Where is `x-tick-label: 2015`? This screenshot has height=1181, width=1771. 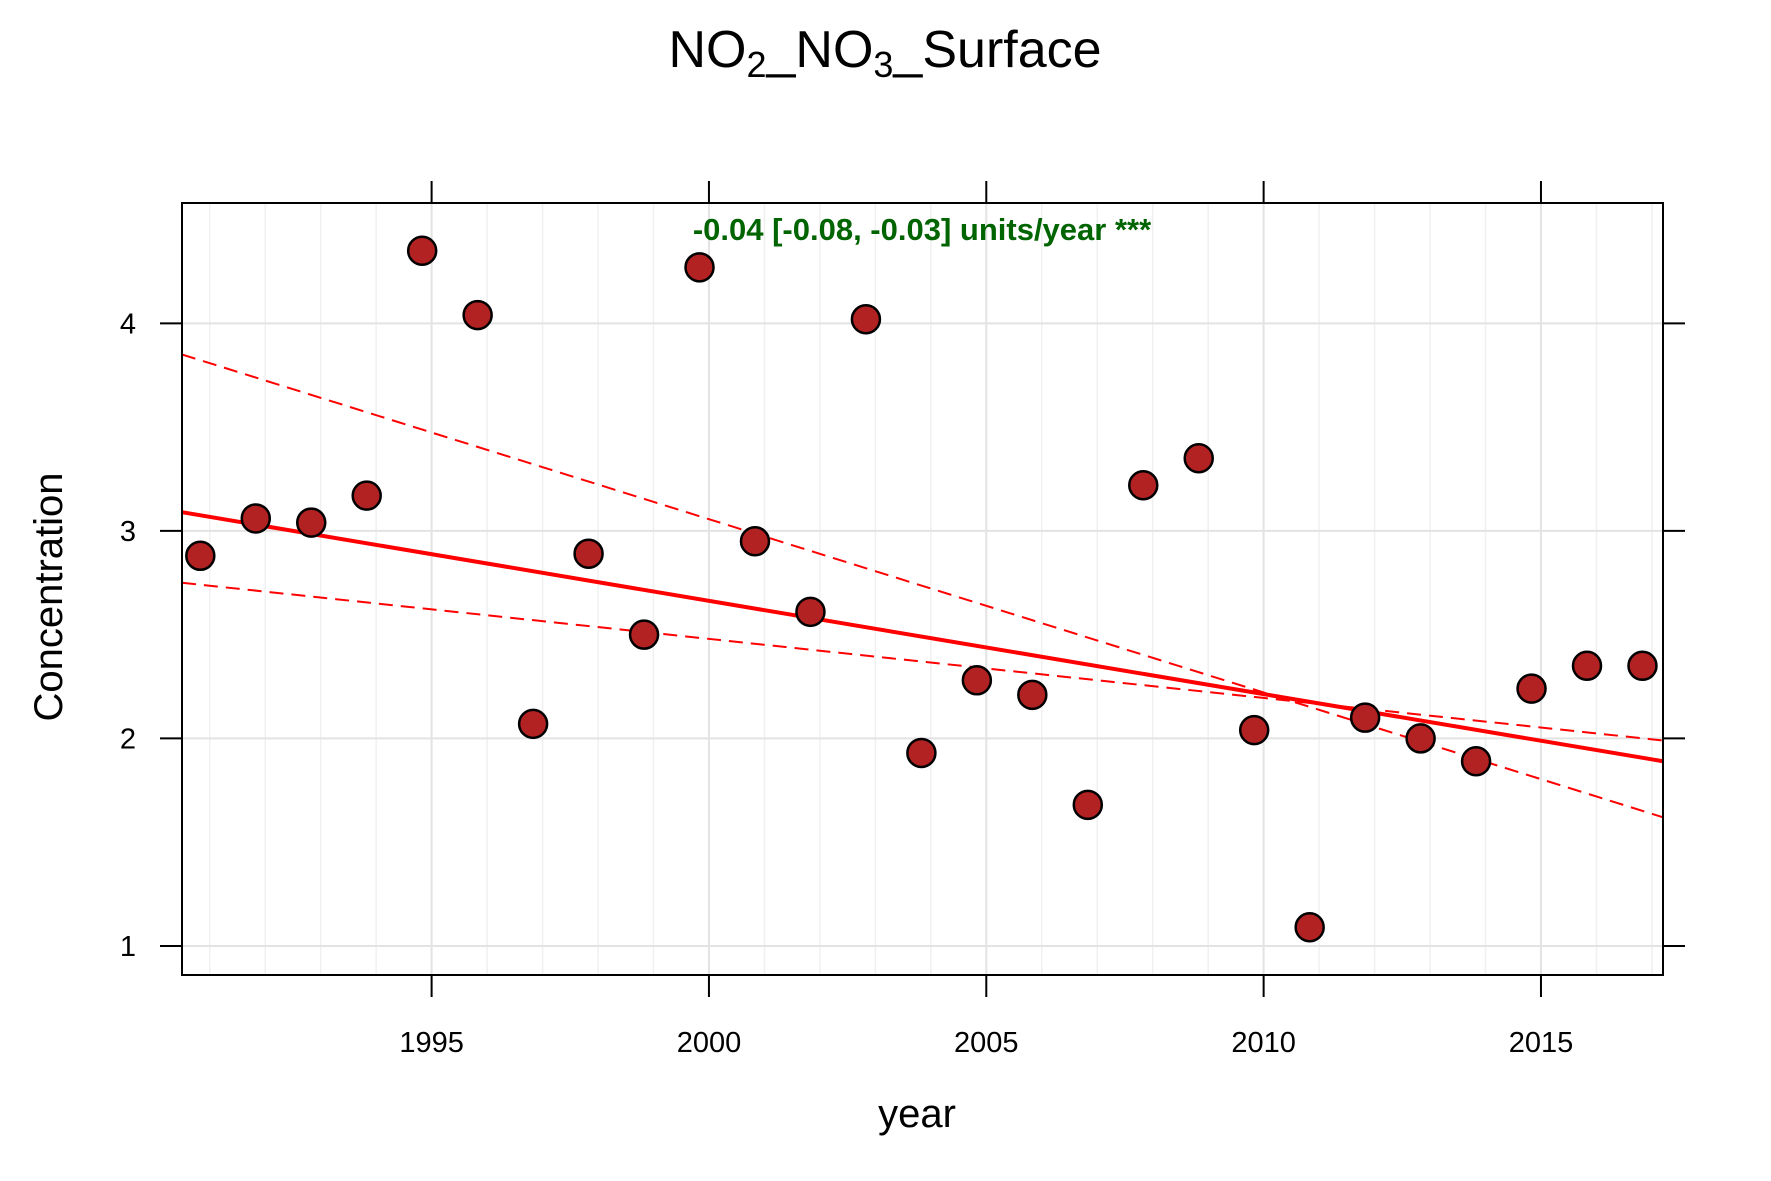 x-tick-label: 2015 is located at coordinates (1541, 1043).